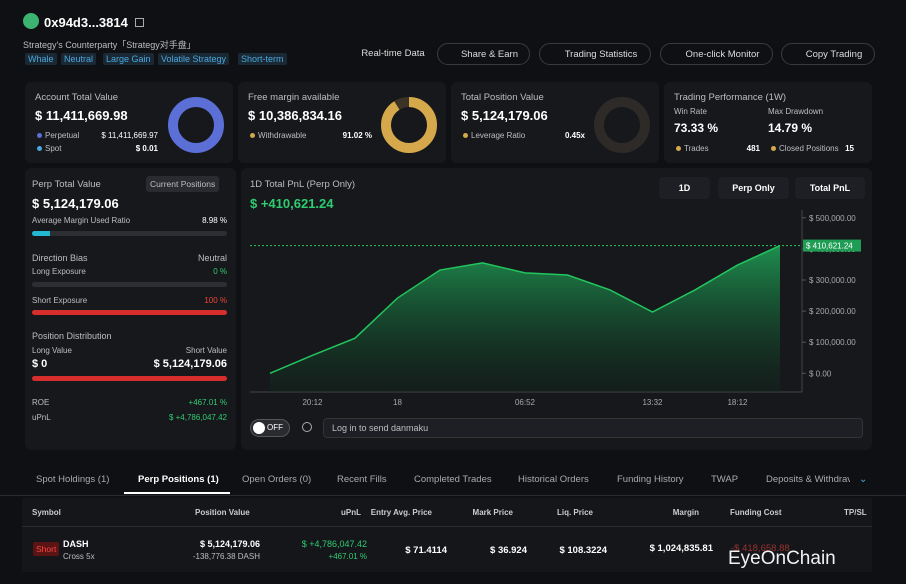 This screenshot has width=906, height=584. Describe the element at coordinates (595, 54) in the screenshot. I see `header-button: Trading Statistics` at that location.